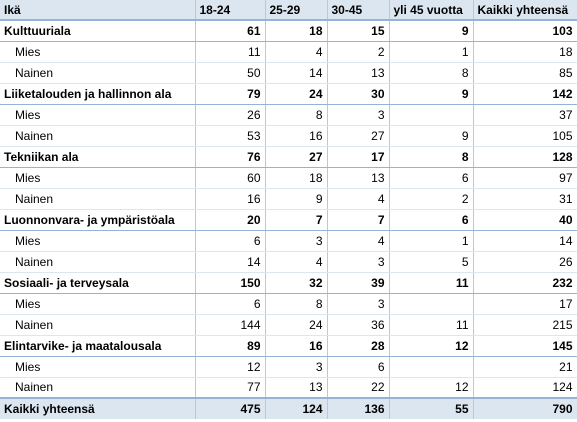 The image size is (577, 422). I want to click on group-row: Tekniikan ala 76 27 17 8 128, so click(288, 156).